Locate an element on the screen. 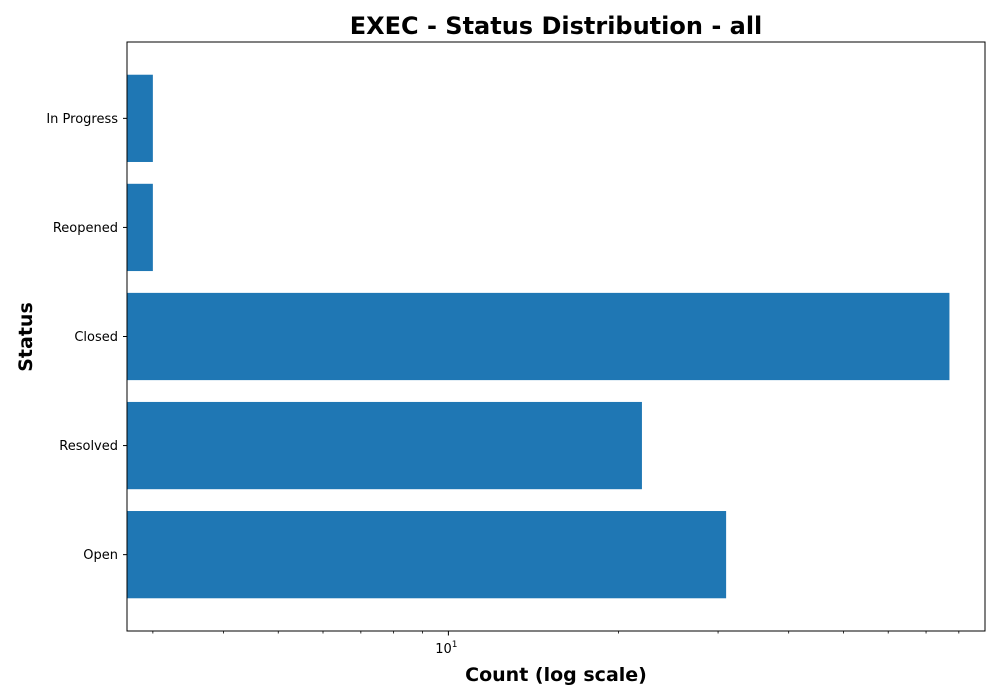 This screenshot has width=1000, height=700. x-axis-label: Count (log scale) is located at coordinates (556, 675).